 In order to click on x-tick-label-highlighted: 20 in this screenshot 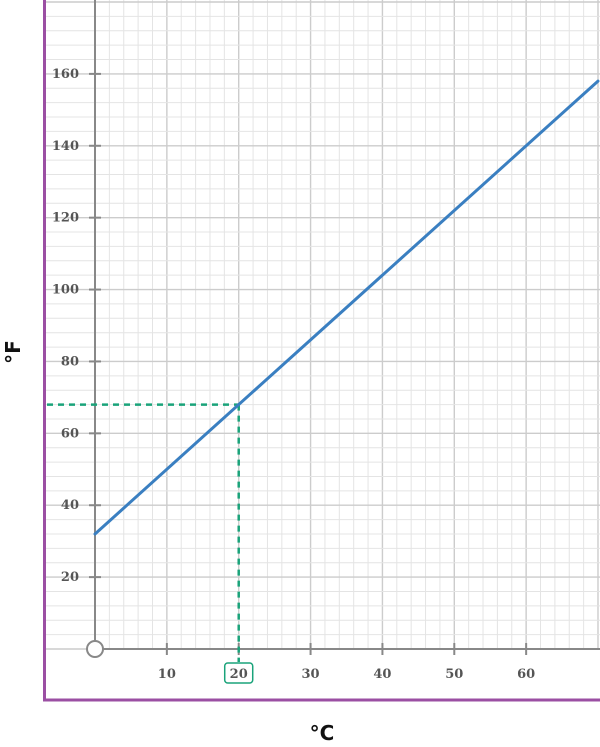, I will do `click(239, 674)`.